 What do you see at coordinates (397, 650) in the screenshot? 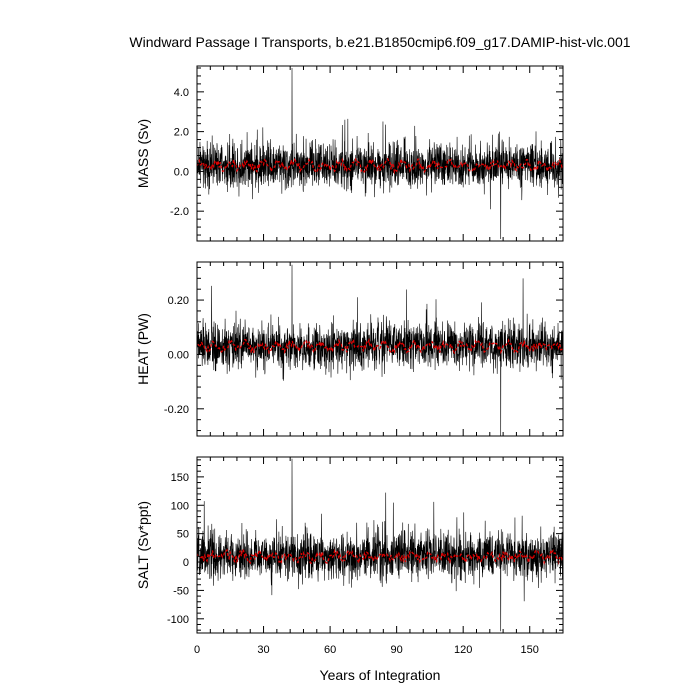
I see `x-tick-label: 90` at bounding box center [397, 650].